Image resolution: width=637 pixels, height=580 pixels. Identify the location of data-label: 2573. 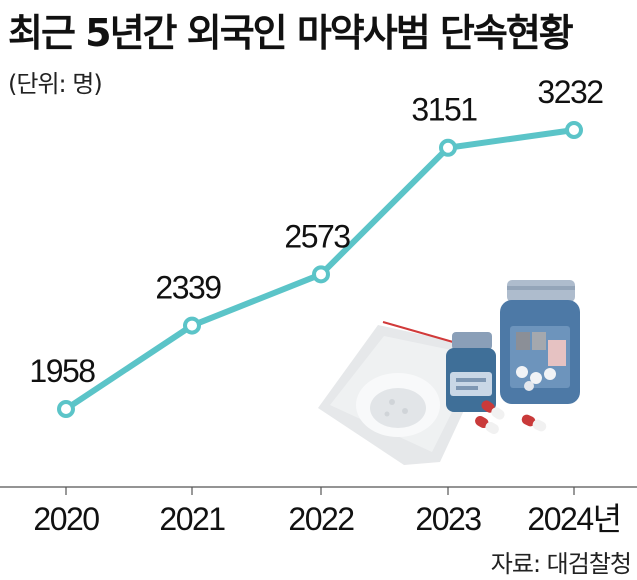
(317, 236).